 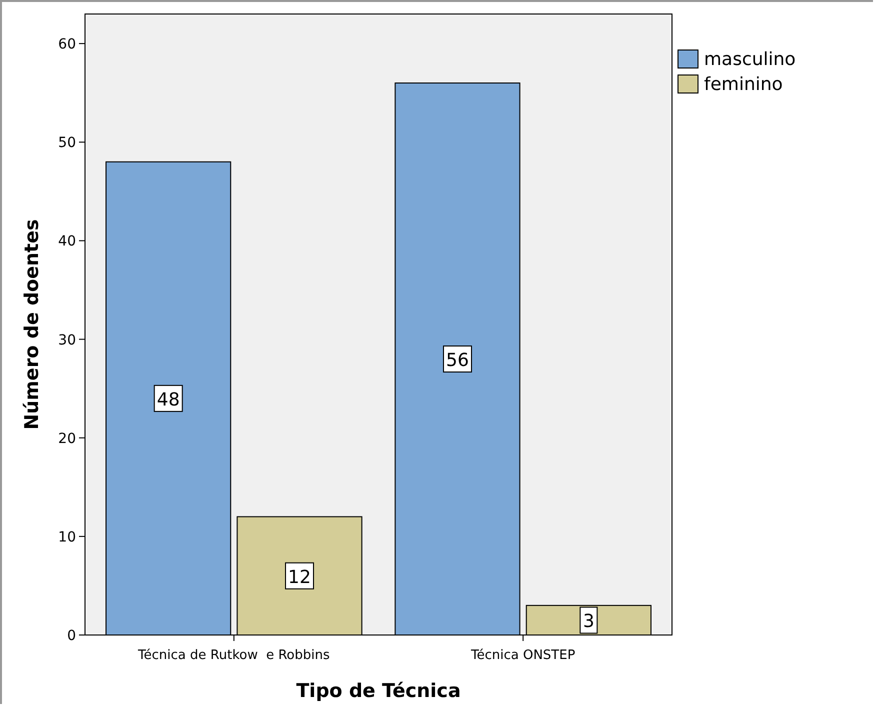 What do you see at coordinates (71, 636) in the screenshot?
I see `y-tick-label: 0` at bounding box center [71, 636].